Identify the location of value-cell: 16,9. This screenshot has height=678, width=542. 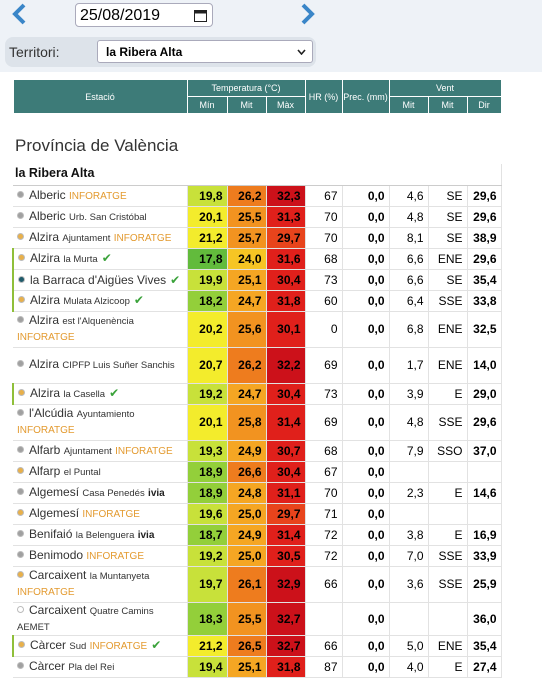
(484, 535).